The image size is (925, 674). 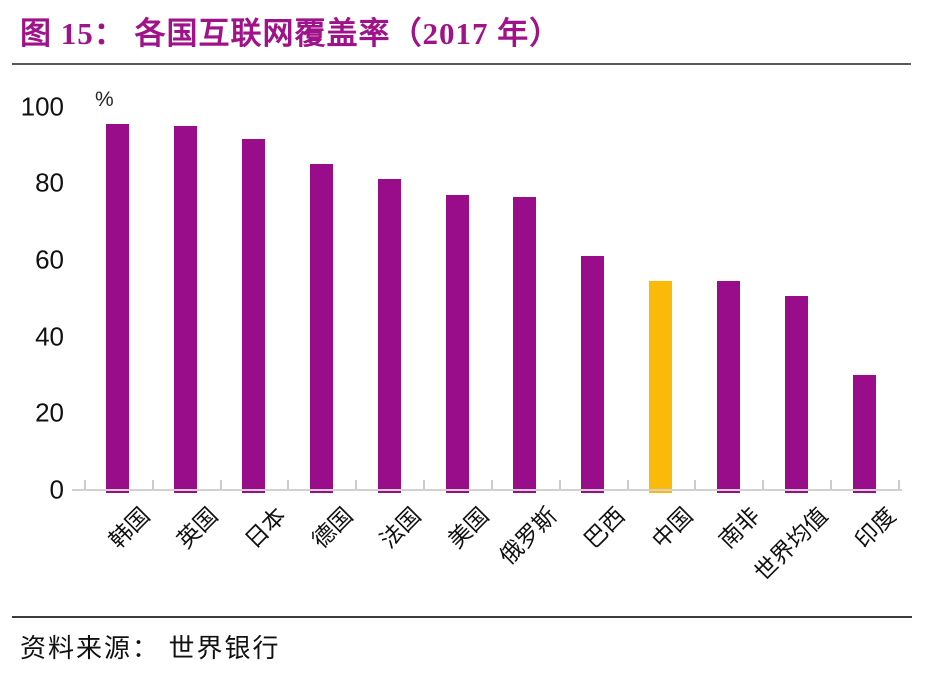 What do you see at coordinates (49, 182) in the screenshot?
I see `y-axis-tick-label: 80` at bounding box center [49, 182].